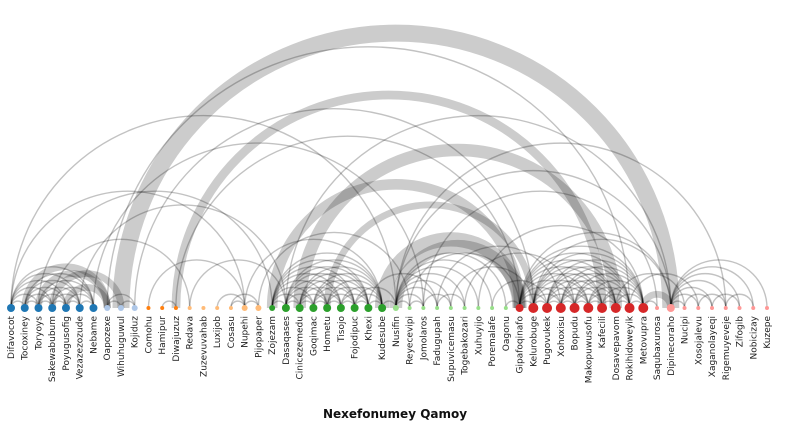  I want to click on node-label: Oagonu, so click(507, 333).